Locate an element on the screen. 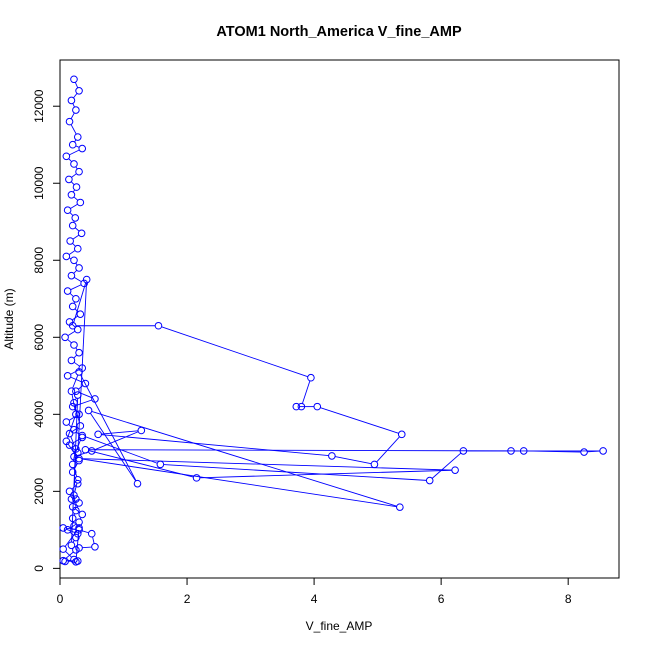  x-tick-label: 2 is located at coordinates (187, 599).